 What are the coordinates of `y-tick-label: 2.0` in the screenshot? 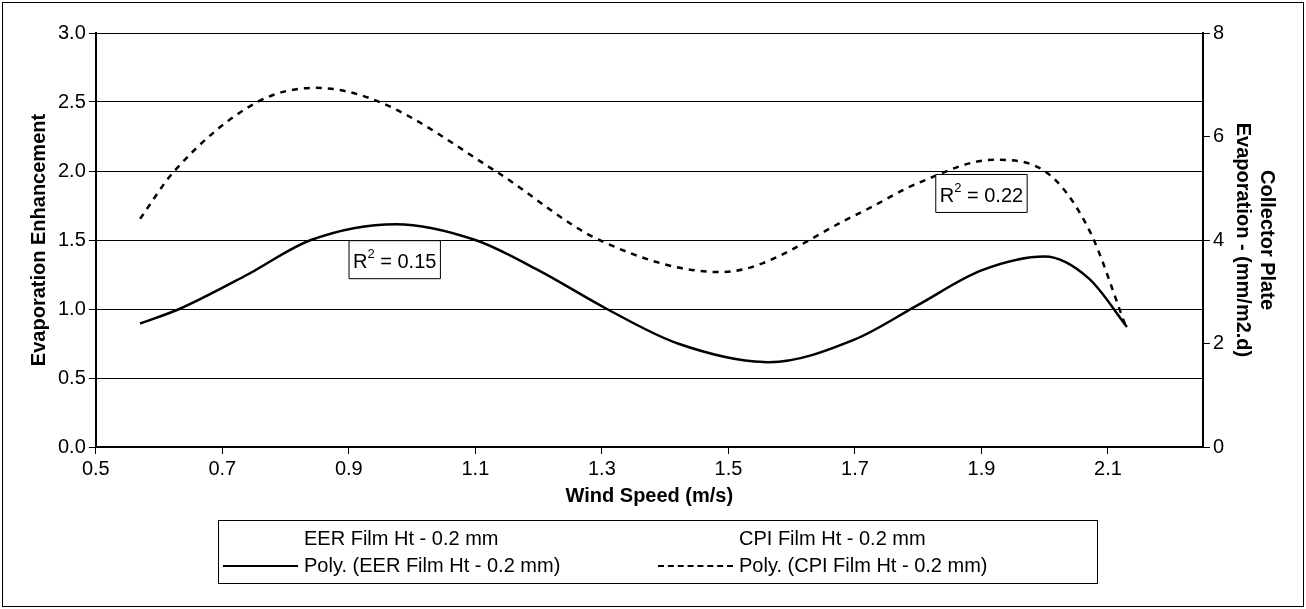 It's located at (71, 169).